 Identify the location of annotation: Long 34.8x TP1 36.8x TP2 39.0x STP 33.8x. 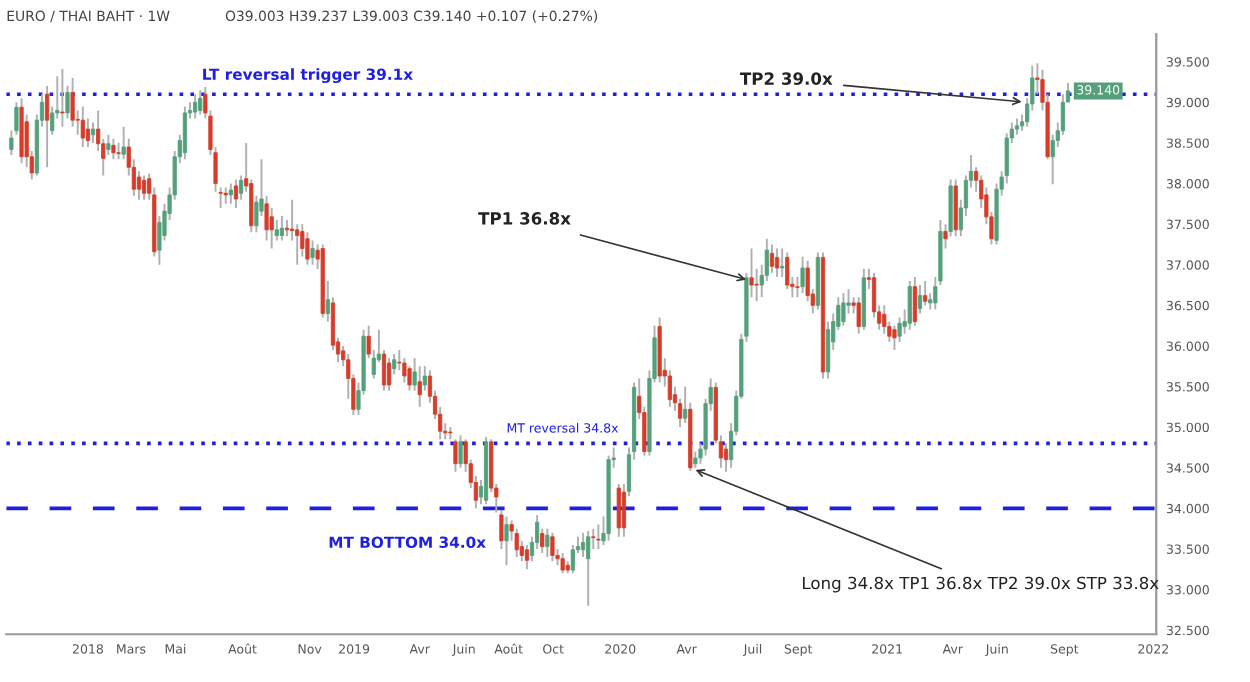
(981, 584).